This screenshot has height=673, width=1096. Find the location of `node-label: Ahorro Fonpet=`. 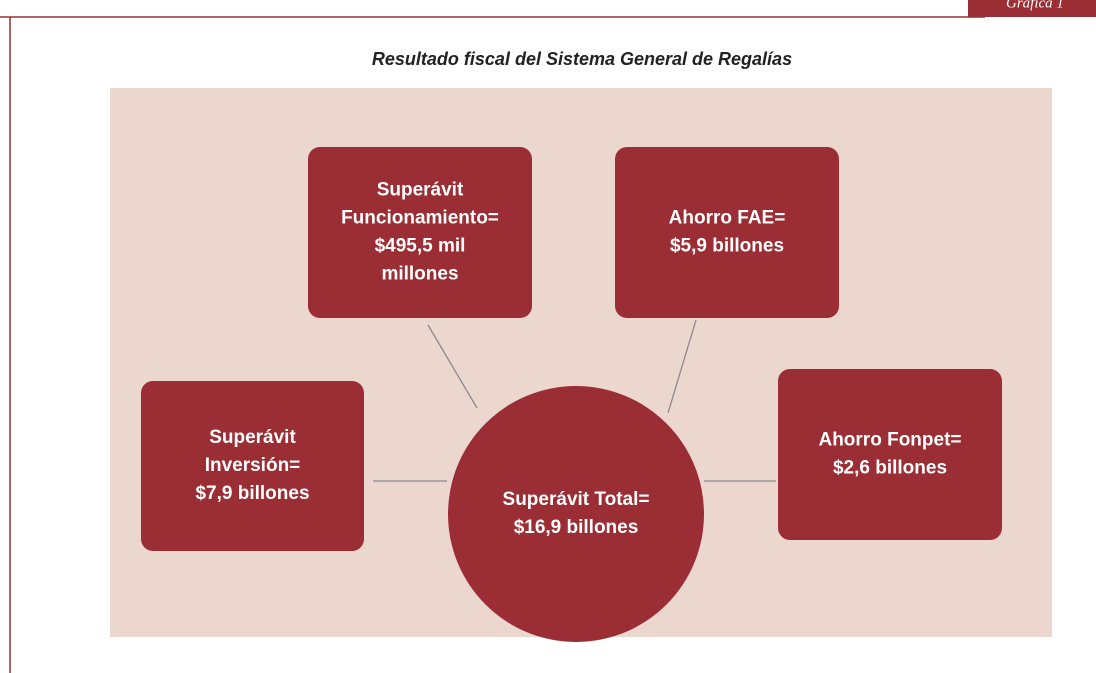

node-label: Ahorro Fonpet= is located at coordinates (889, 440).